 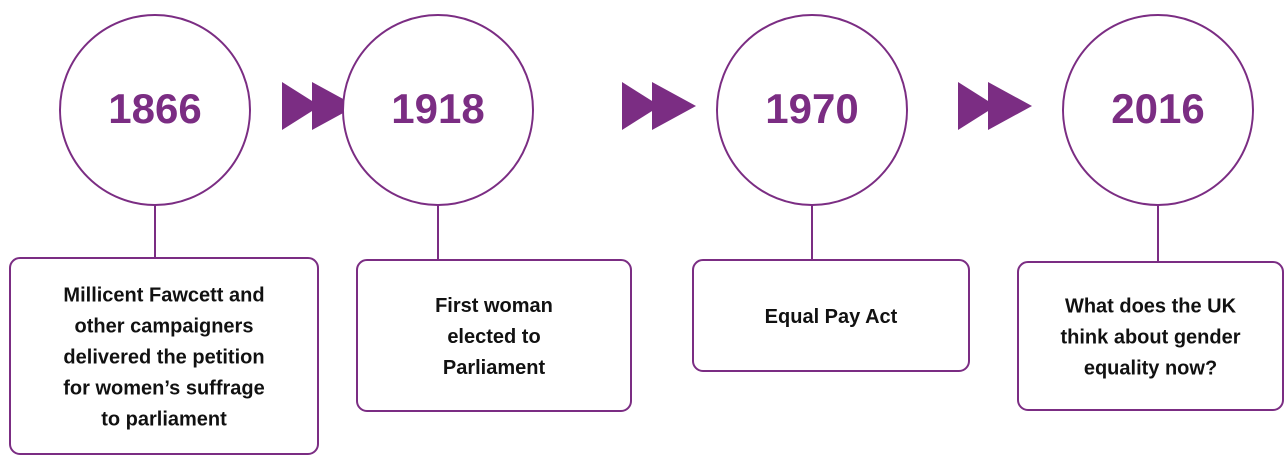 I want to click on description-line: for women’s suffrage, so click(x=164, y=388).